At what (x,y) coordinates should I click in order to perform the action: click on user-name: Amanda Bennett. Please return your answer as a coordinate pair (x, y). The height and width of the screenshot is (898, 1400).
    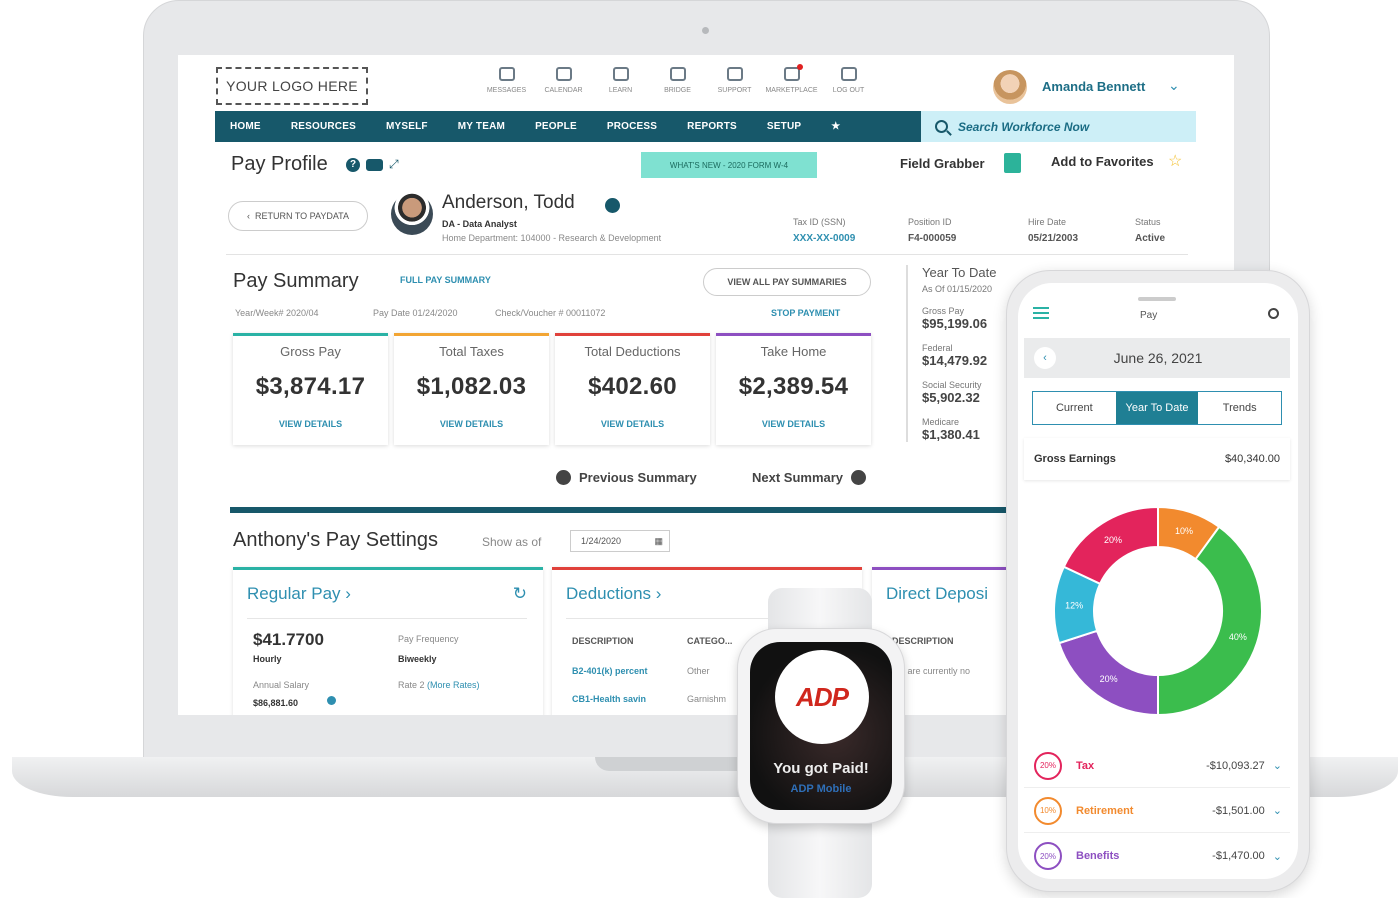
    Looking at the image, I should click on (1094, 86).